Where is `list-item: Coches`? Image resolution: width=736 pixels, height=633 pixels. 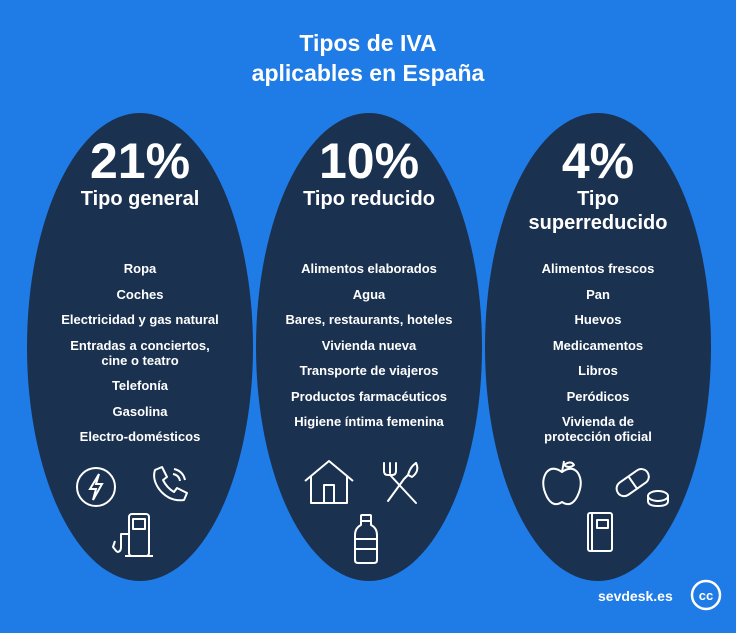
list-item: Coches is located at coordinates (140, 294).